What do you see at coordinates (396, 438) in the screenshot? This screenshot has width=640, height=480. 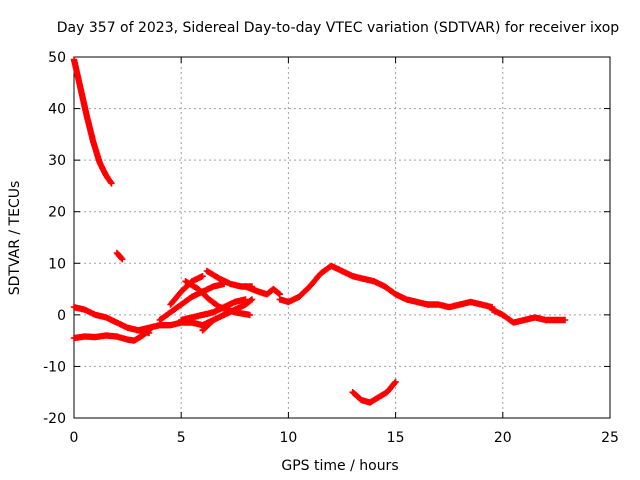 I see `x-tick-label: 15` at bounding box center [396, 438].